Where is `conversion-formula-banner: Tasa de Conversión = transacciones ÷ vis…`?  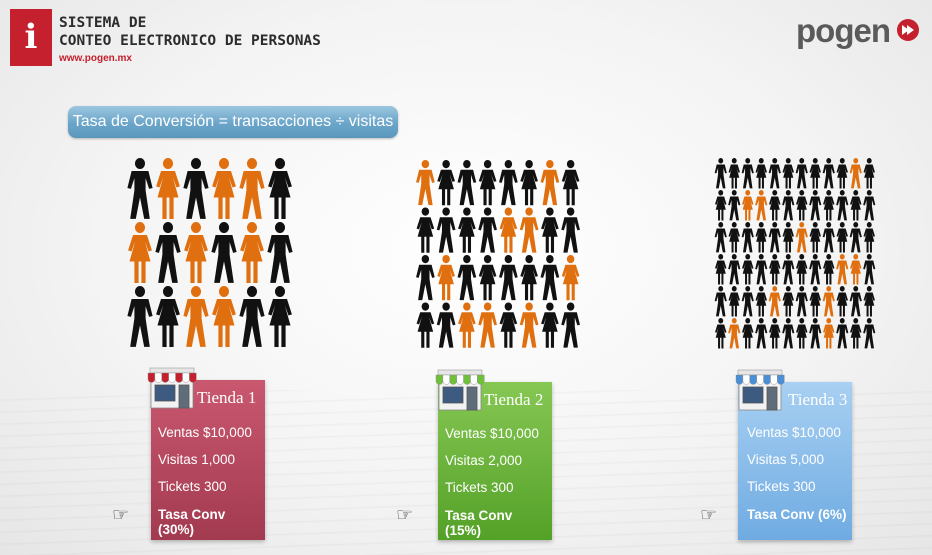
conversion-formula-banner: Tasa de Conversión = transacciones ÷ vis… is located at coordinates (233, 122).